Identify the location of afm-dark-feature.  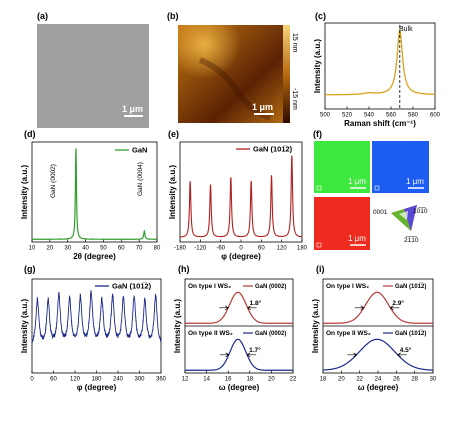
(235, 89).